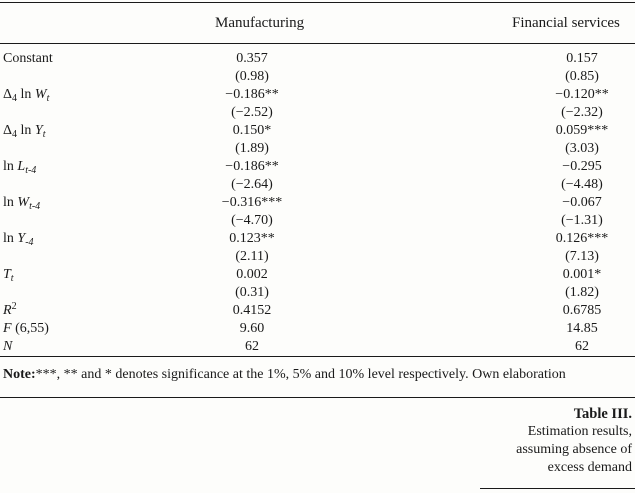 The width and height of the screenshot is (635, 493). I want to click on row-label-ln-w-t4: ln Wt-4, so click(22, 203).